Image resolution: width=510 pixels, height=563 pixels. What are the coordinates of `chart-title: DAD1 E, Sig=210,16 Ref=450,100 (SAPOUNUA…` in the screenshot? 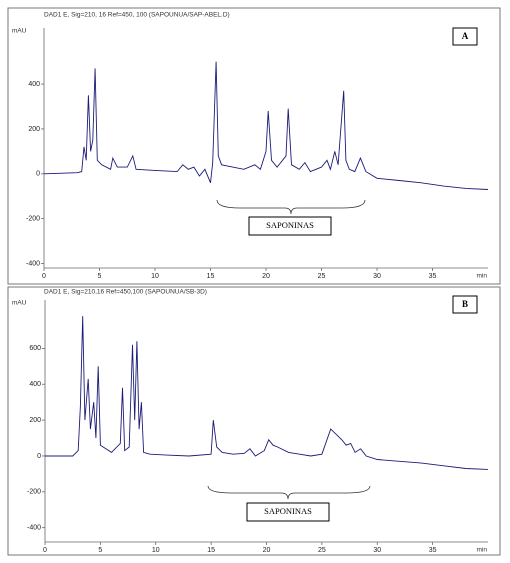 It's located at (125, 292).